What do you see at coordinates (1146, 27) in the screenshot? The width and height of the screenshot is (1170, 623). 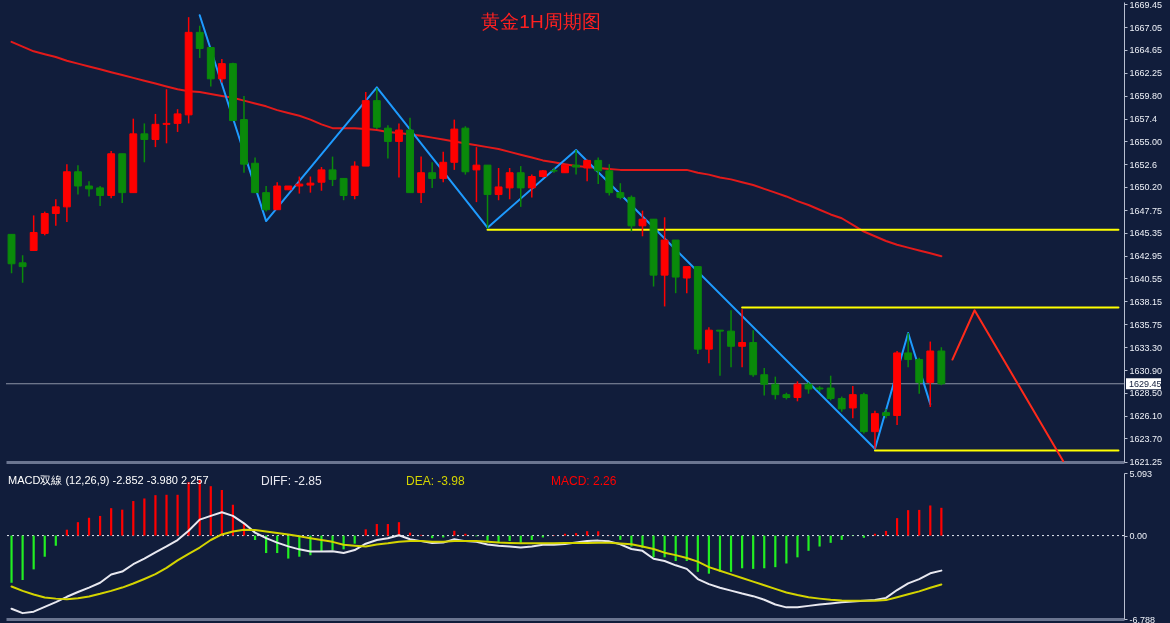 I see `y-tick-label: 1667.05` at bounding box center [1146, 27].